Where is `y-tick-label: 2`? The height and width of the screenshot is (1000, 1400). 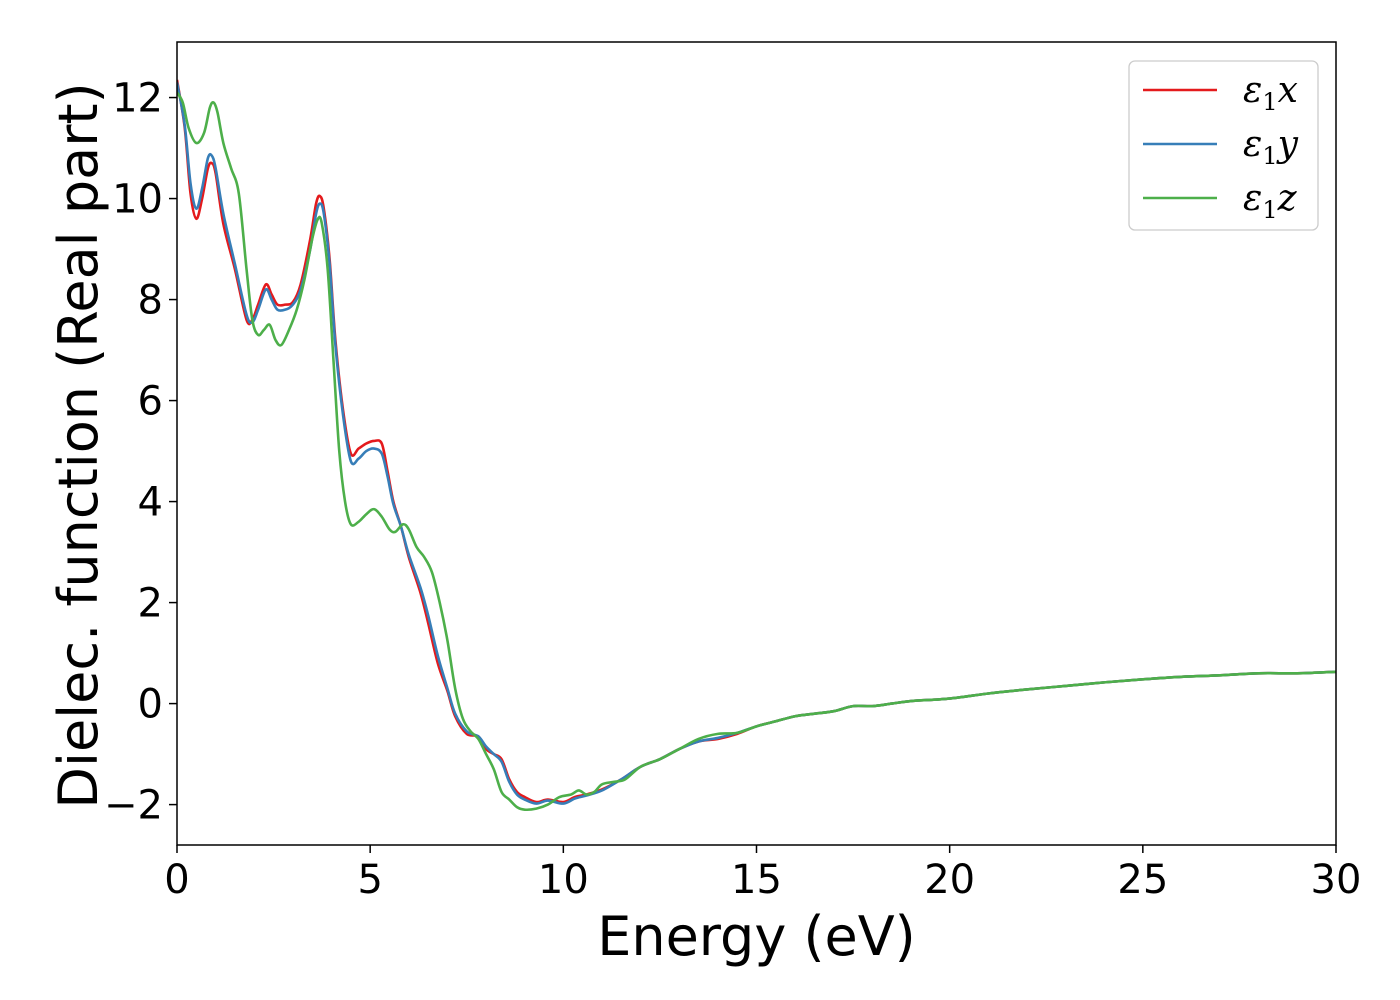 y-tick-label: 2 is located at coordinates (150, 604).